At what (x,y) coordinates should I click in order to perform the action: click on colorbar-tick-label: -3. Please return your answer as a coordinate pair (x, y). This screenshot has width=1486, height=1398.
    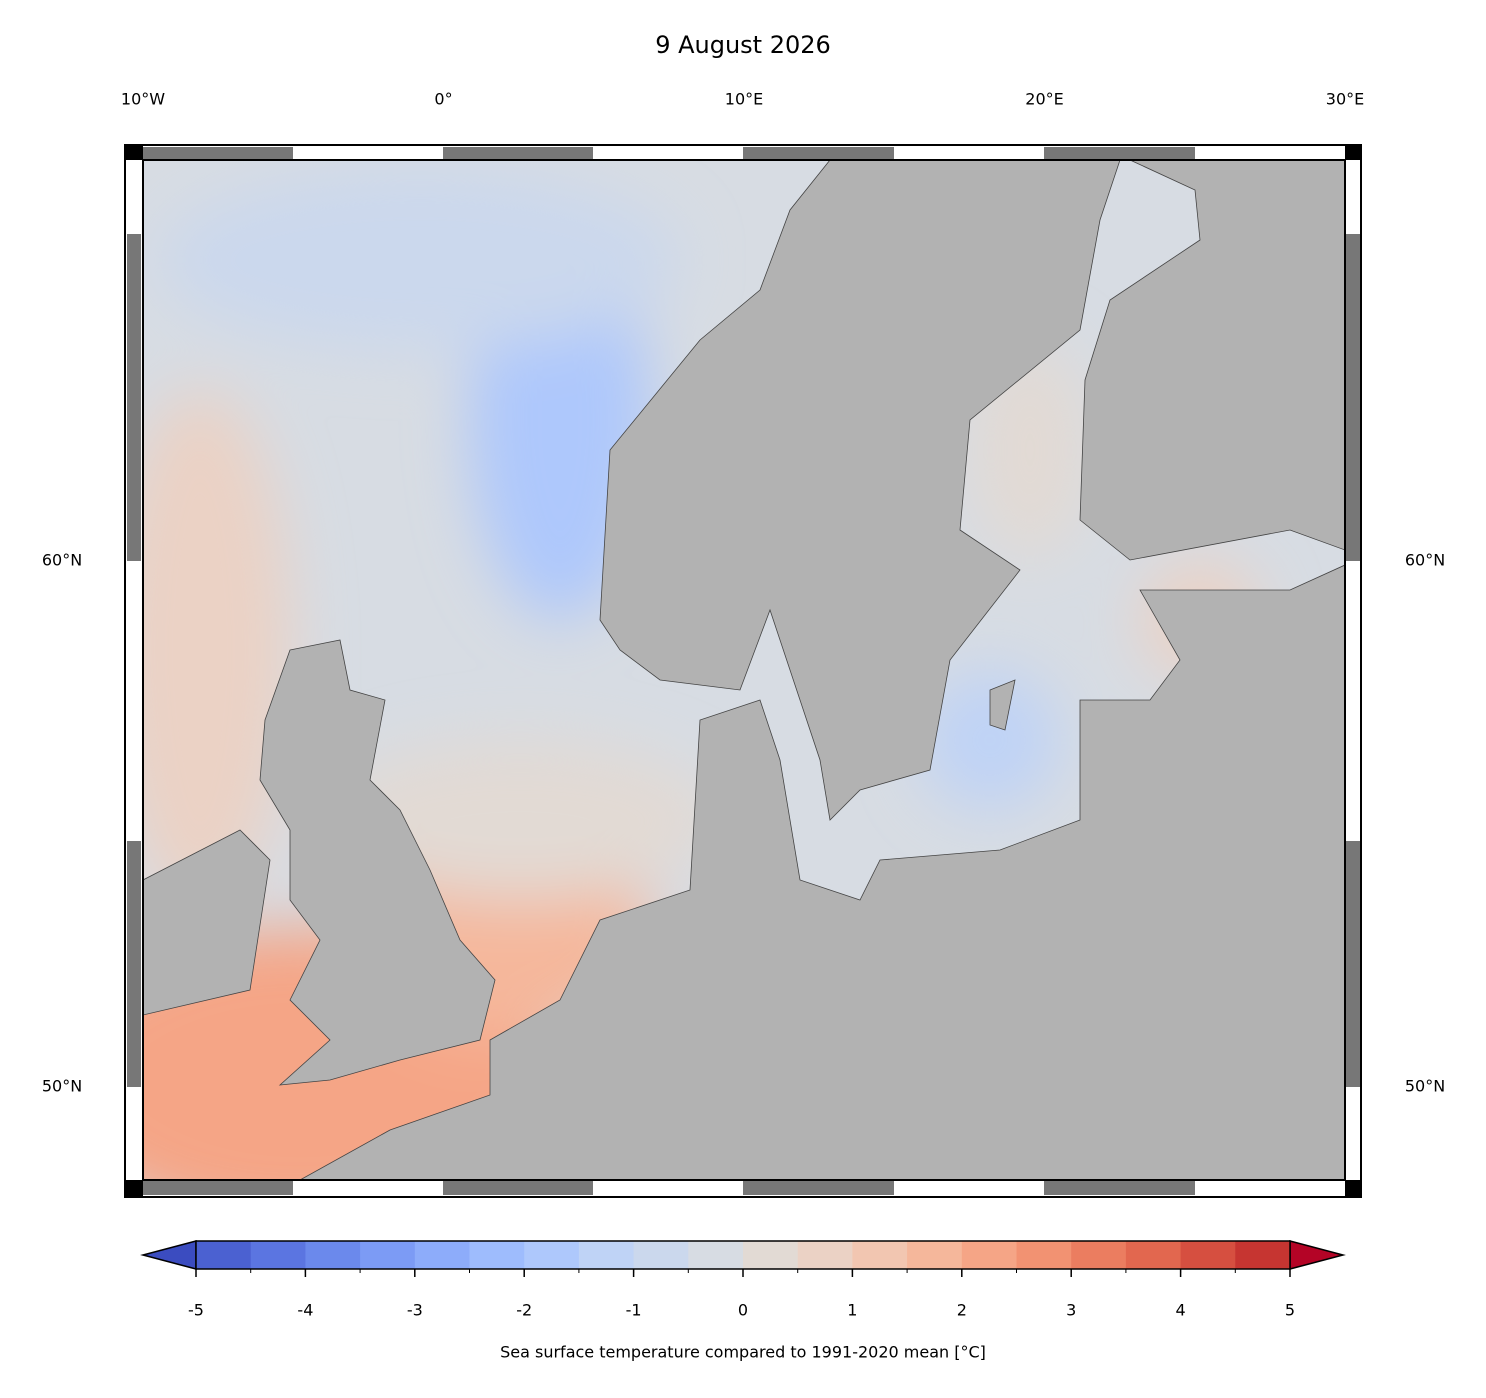
    Looking at the image, I should click on (415, 1310).